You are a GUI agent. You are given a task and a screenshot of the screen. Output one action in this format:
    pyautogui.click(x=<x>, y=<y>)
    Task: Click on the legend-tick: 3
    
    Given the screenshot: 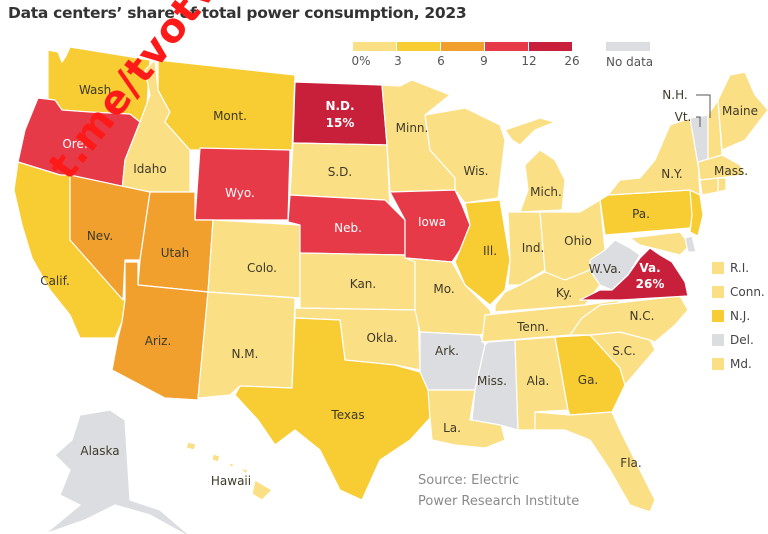 What is the action you would take?
    pyautogui.click(x=398, y=61)
    